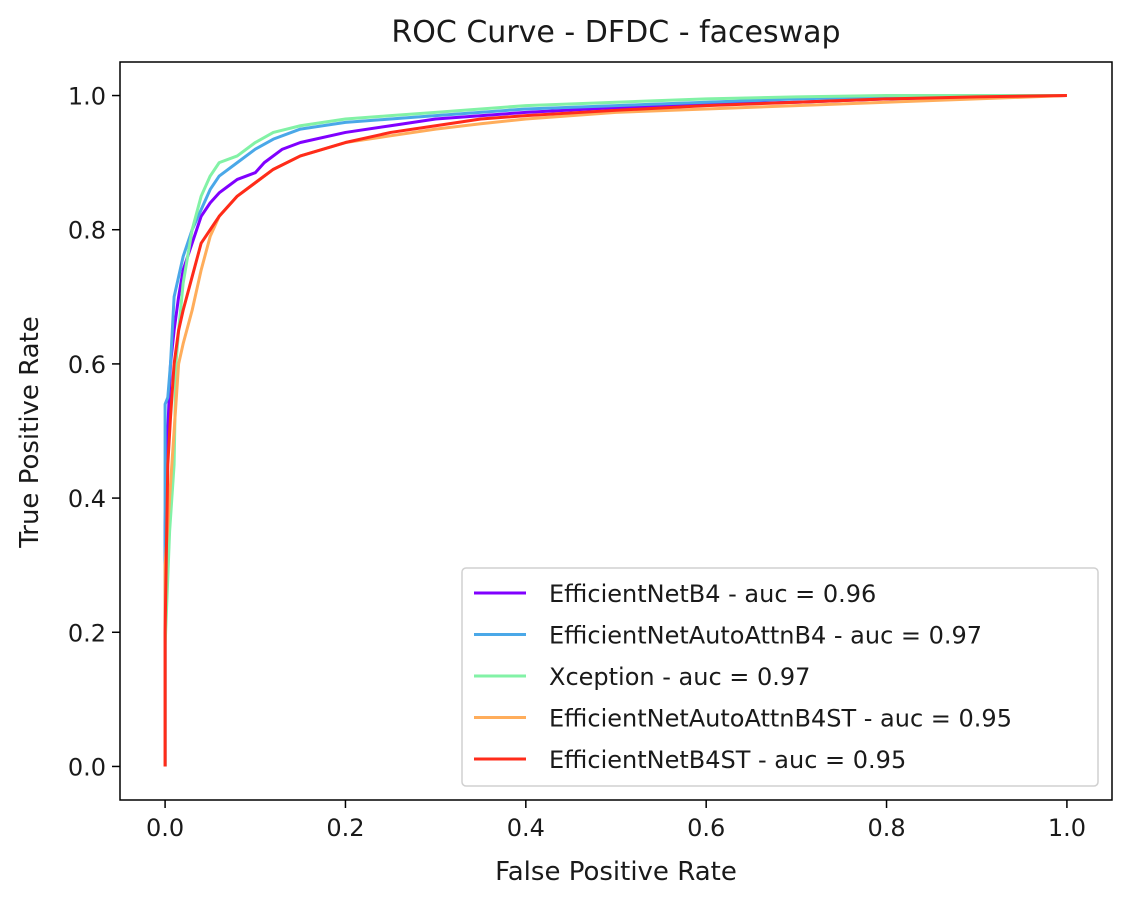  I want to click on legend-label-4: EfficientNetB4ST - auc = 0.95, so click(727, 760).